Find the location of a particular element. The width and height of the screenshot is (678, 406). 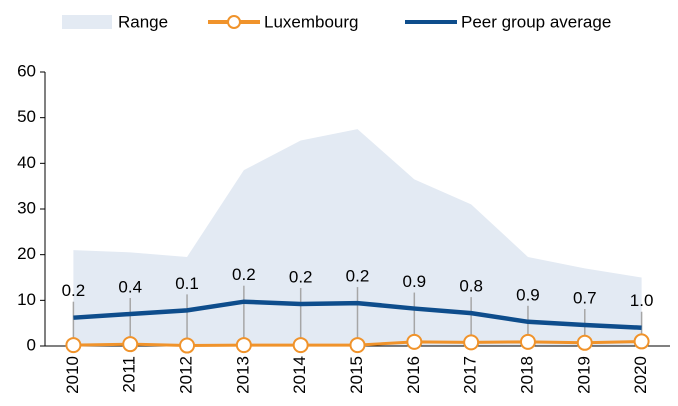

legend-label: Luxembourg is located at coordinates (311, 21).